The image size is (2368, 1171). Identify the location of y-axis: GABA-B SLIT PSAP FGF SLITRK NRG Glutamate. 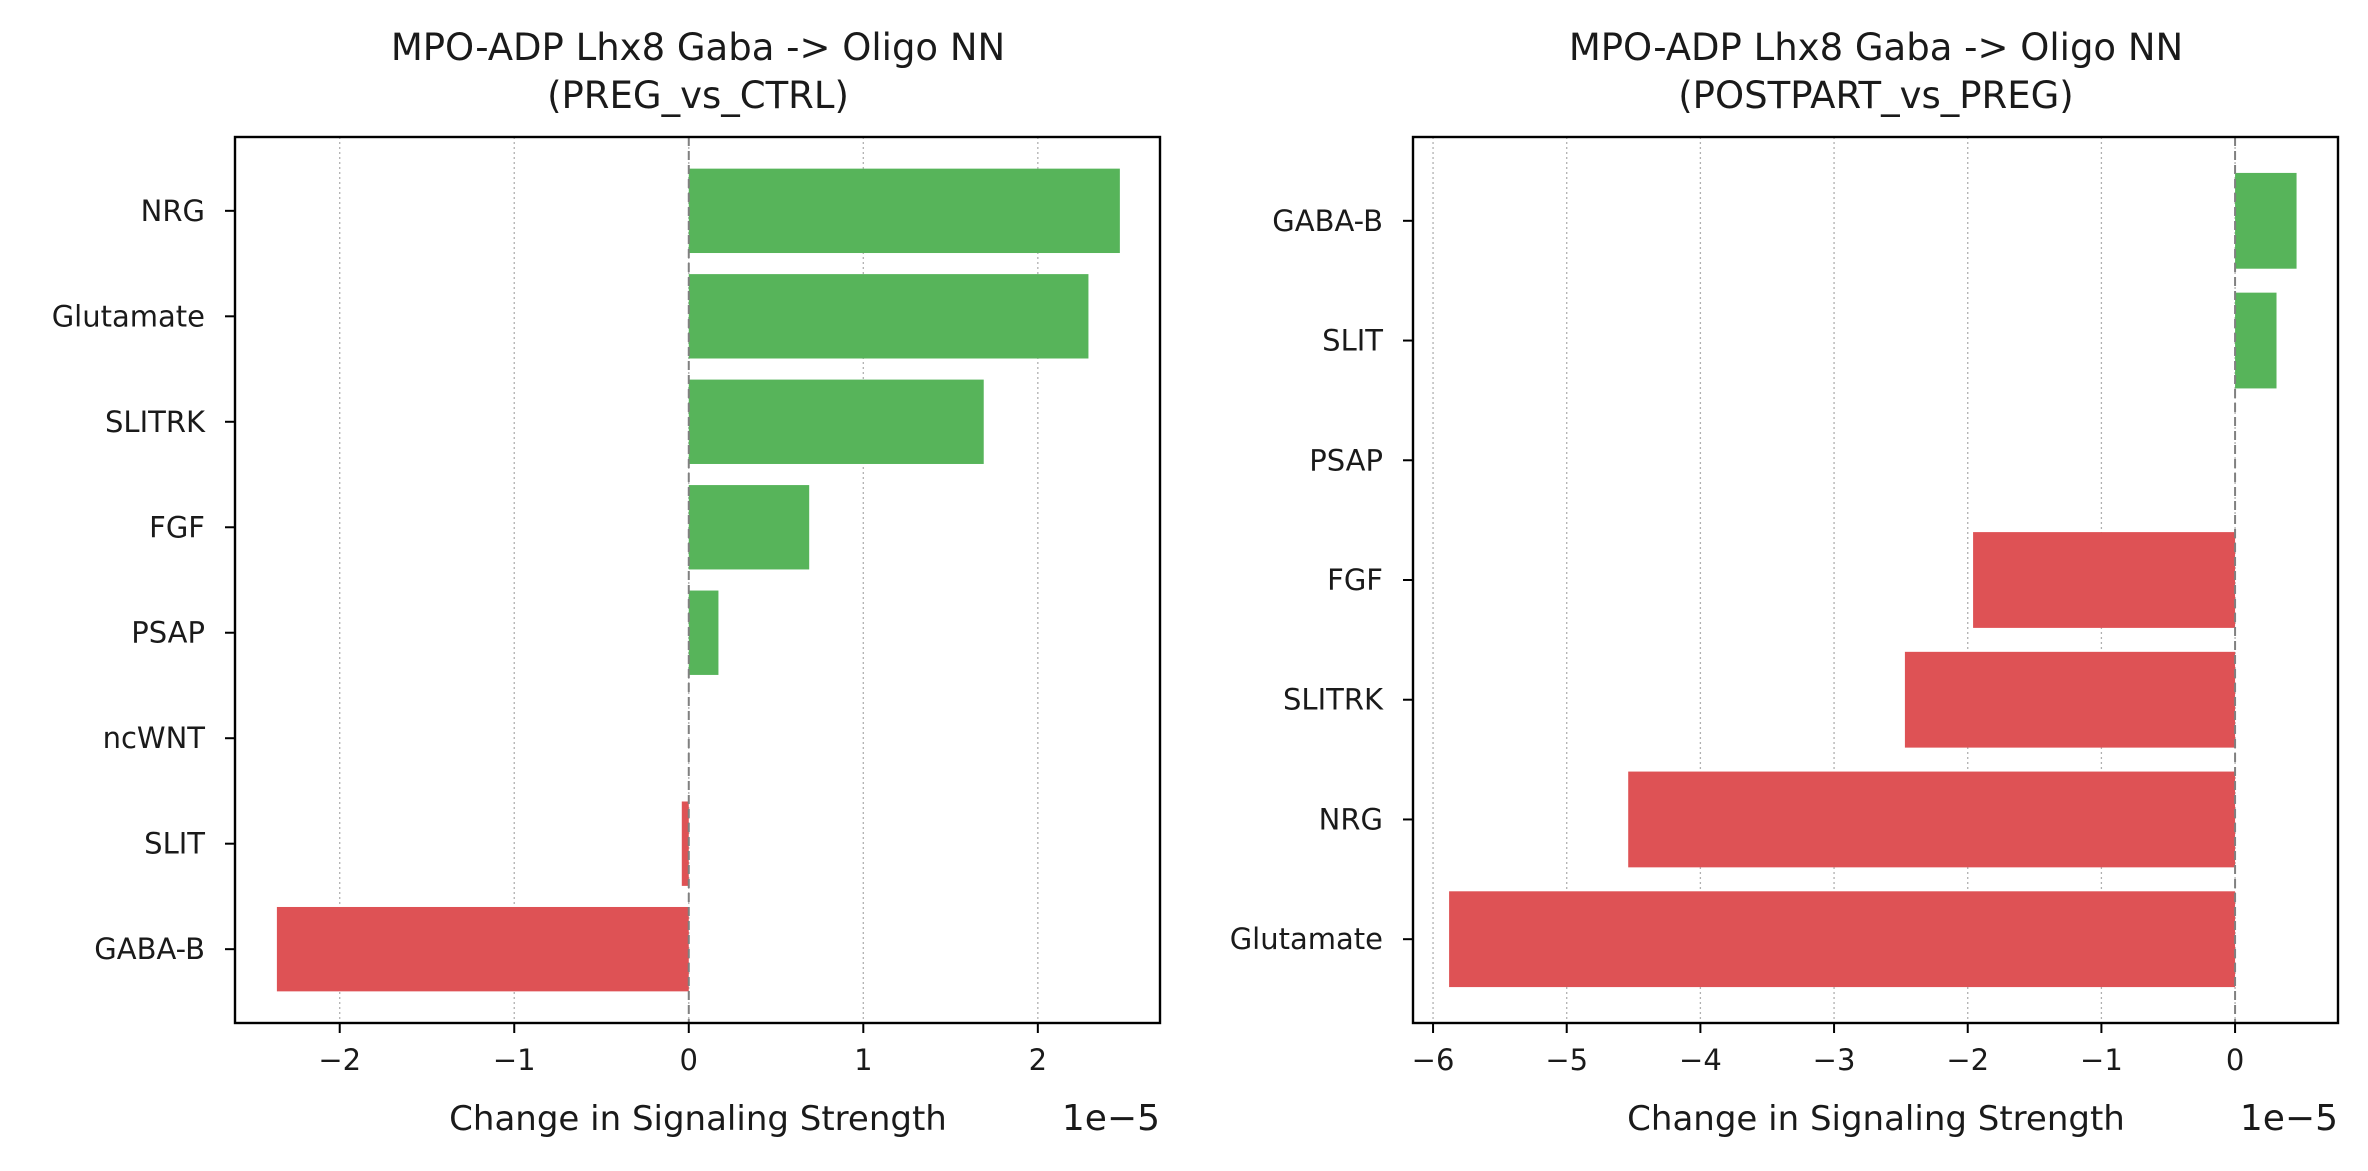
(1321, 580).